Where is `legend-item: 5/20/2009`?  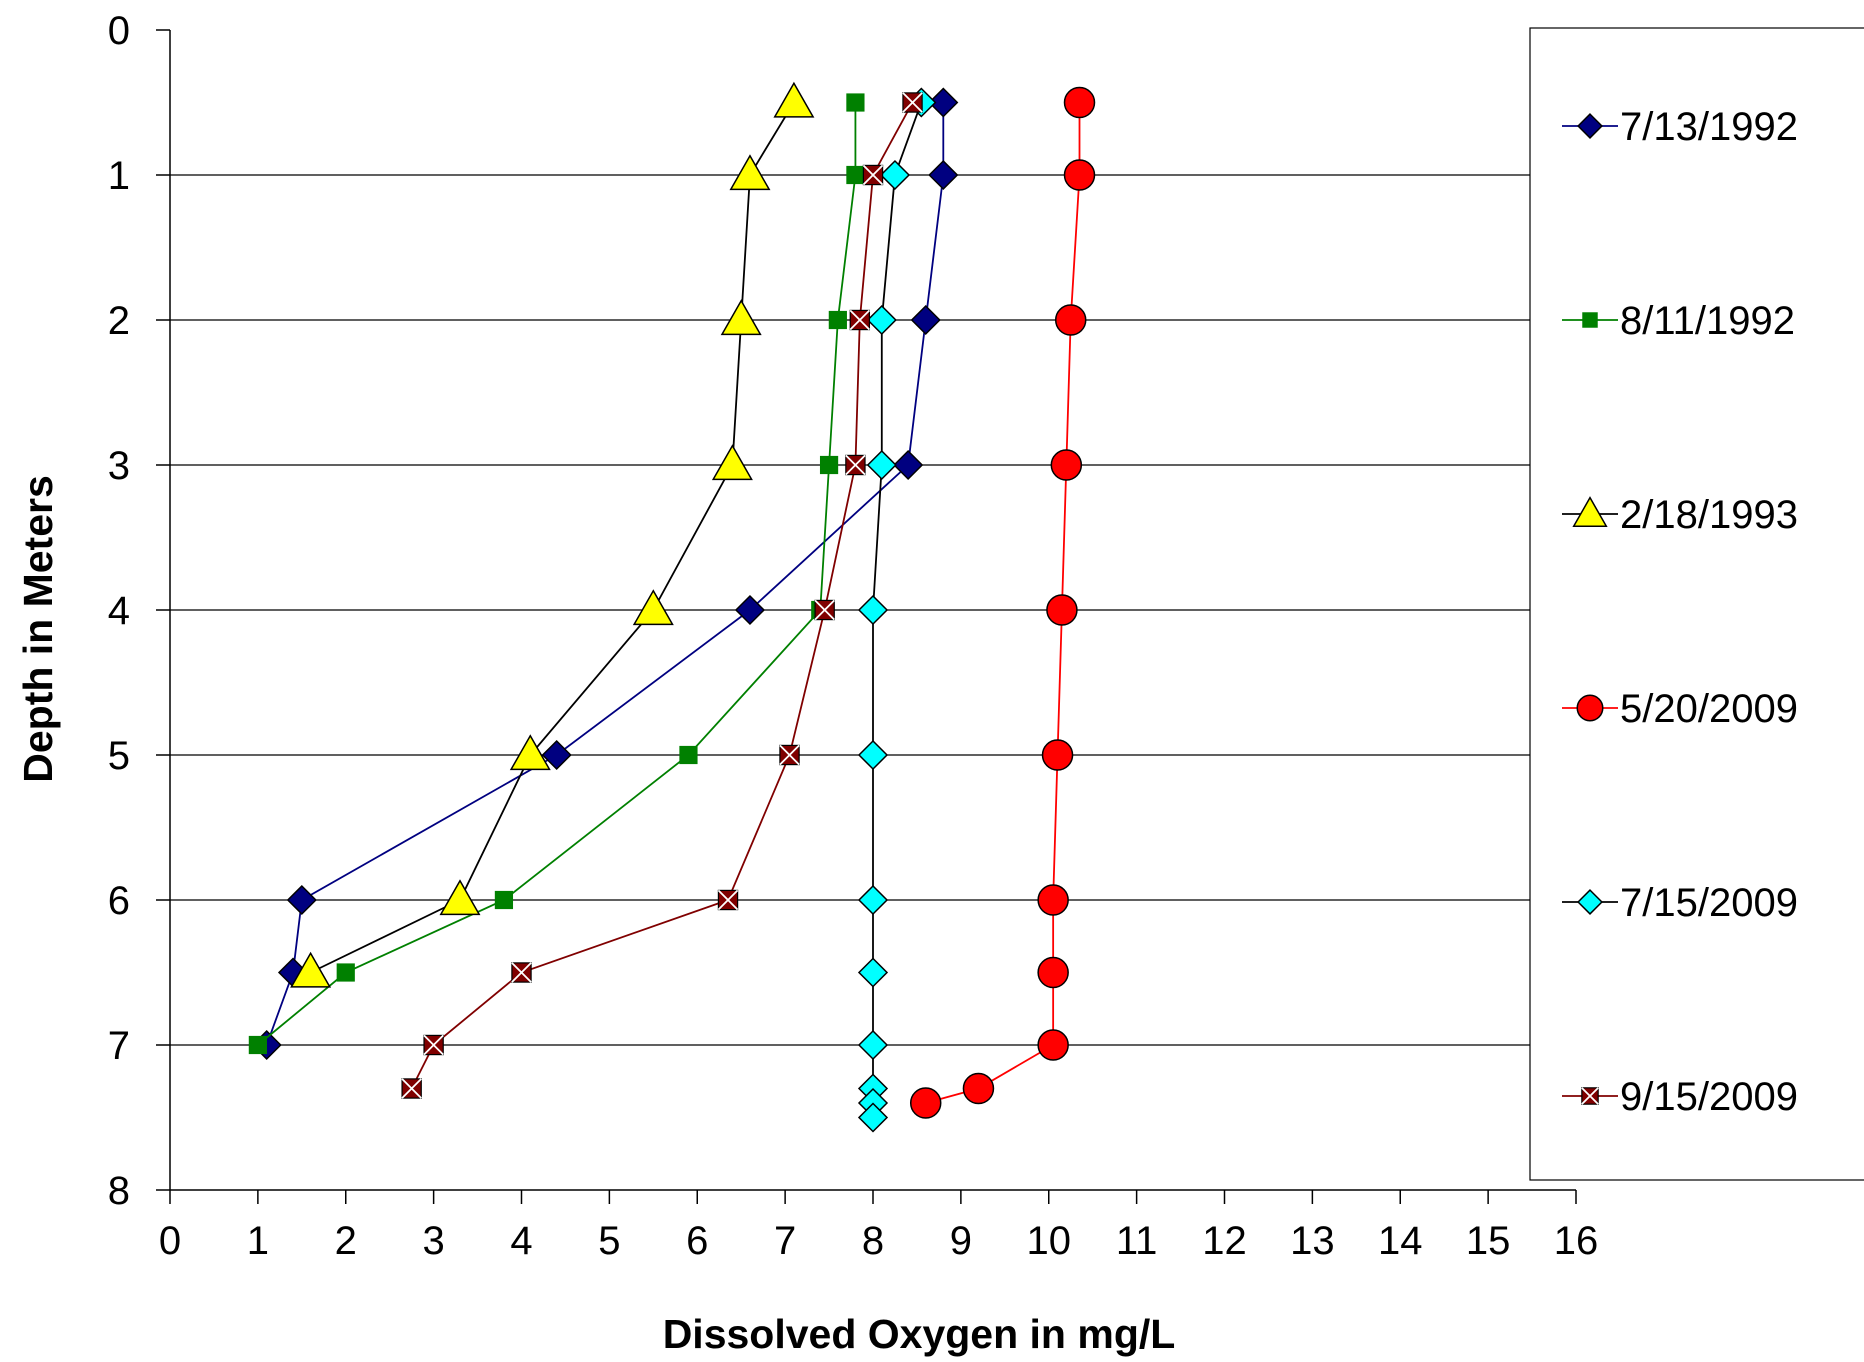 legend-item: 5/20/2009 is located at coordinates (1680, 709).